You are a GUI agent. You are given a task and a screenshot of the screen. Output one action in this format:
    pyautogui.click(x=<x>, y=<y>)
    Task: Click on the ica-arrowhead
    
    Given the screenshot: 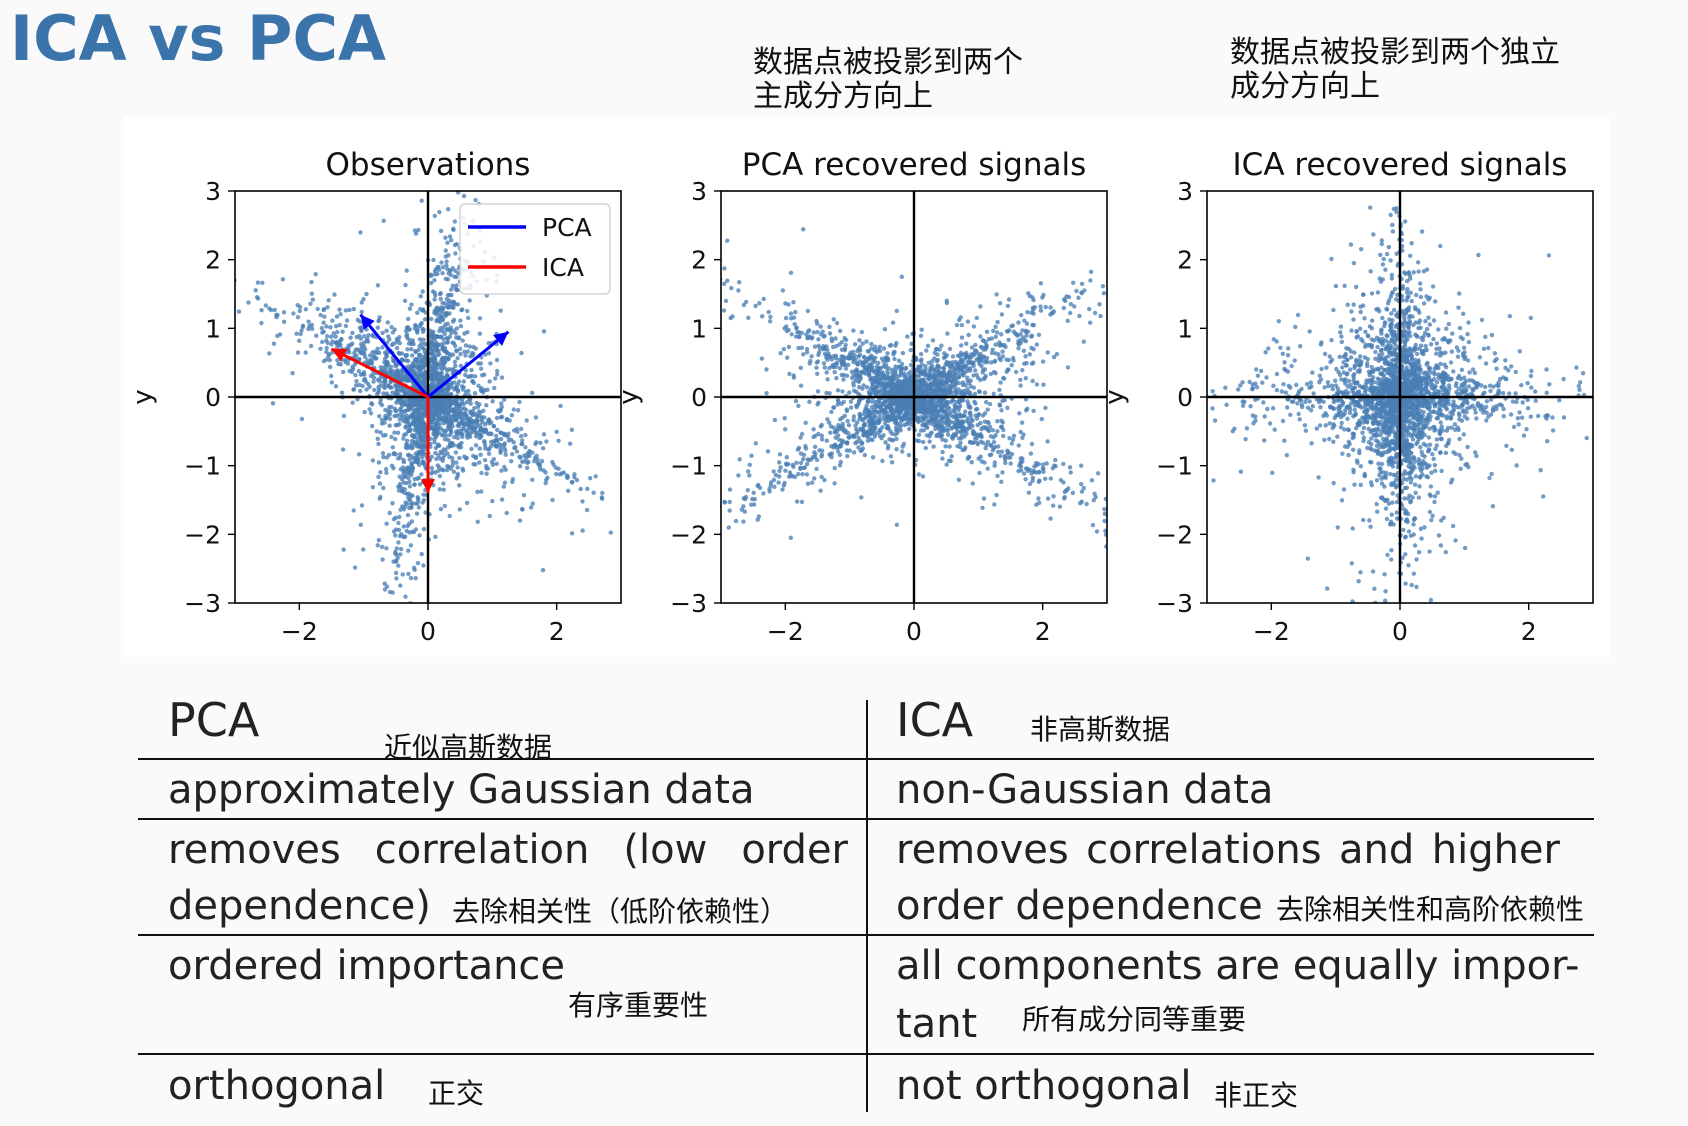 What is the action you would take?
    pyautogui.click(x=428, y=486)
    